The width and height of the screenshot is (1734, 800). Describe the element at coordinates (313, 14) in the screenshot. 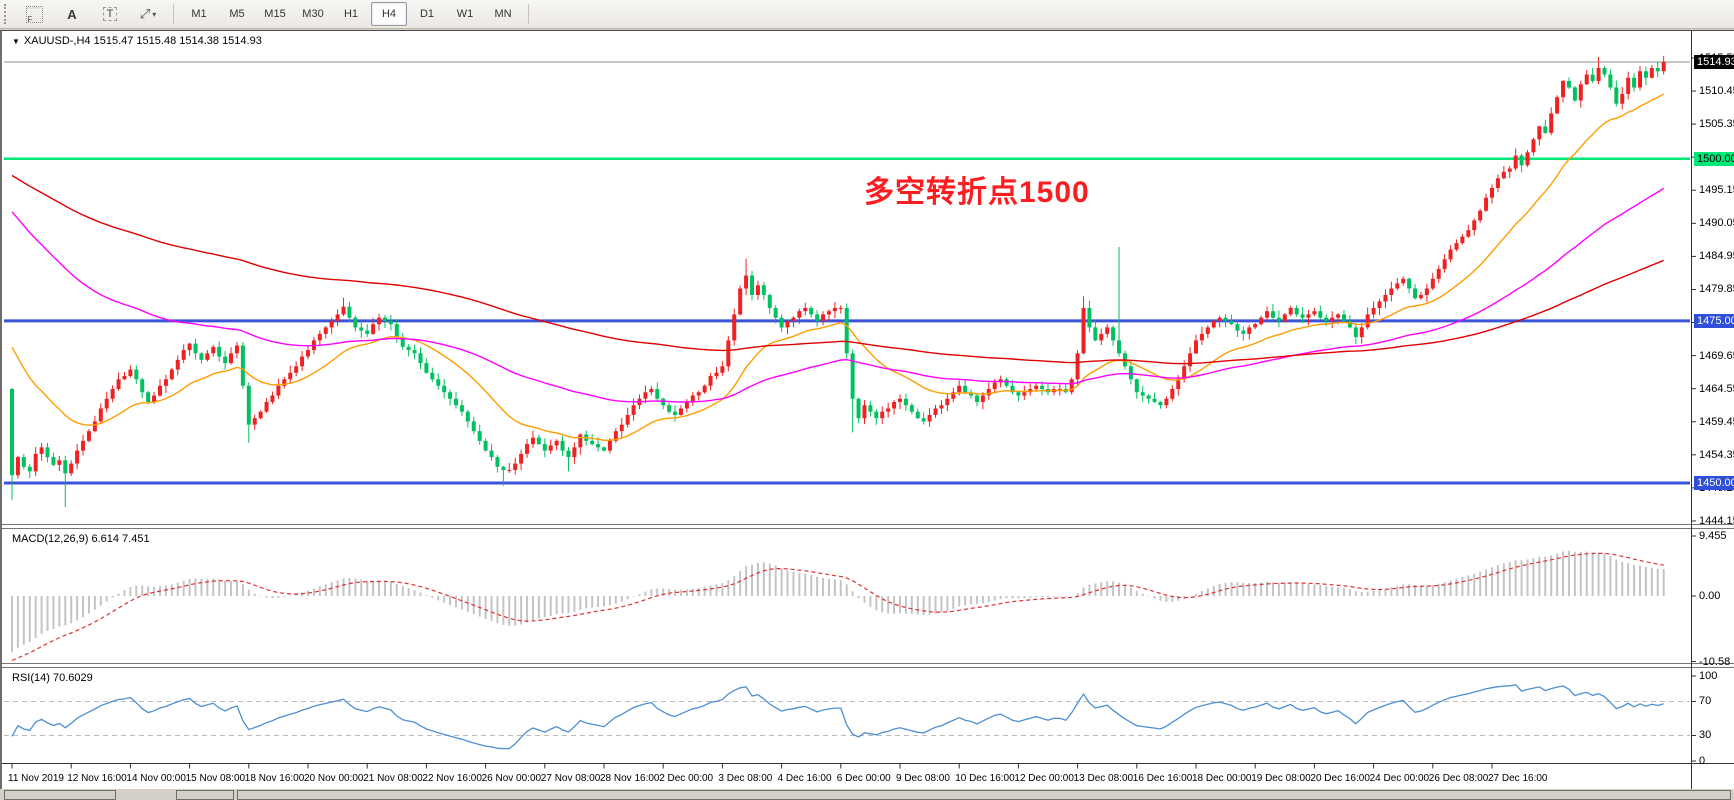

I see `timeframe-button-m30: M30` at that location.